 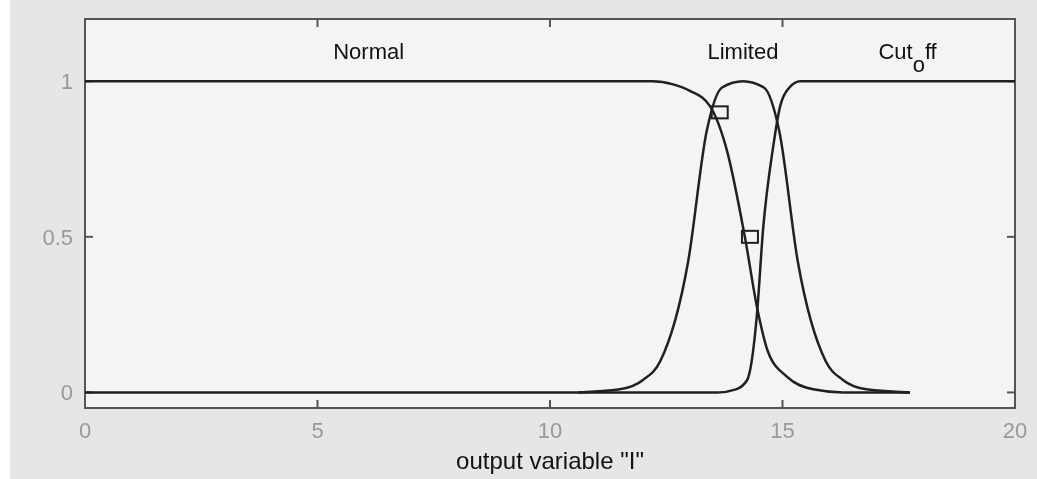 What do you see at coordinates (1015, 430) in the screenshot?
I see `x-tick-label: 20` at bounding box center [1015, 430].